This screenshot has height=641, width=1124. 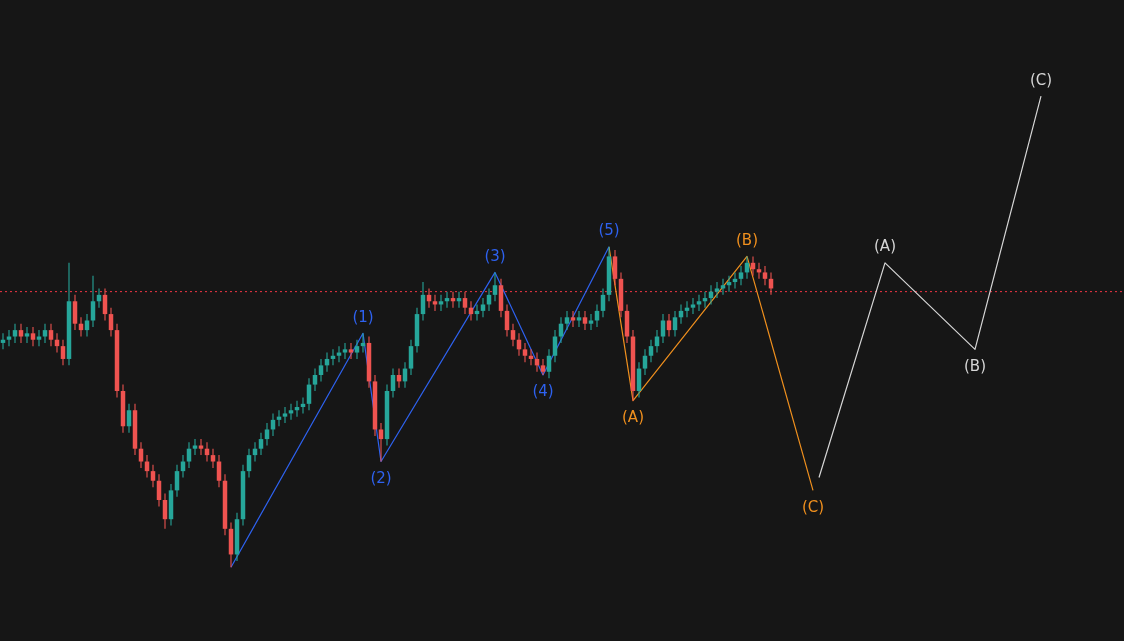 I want to click on text: (5), so click(x=609, y=230).